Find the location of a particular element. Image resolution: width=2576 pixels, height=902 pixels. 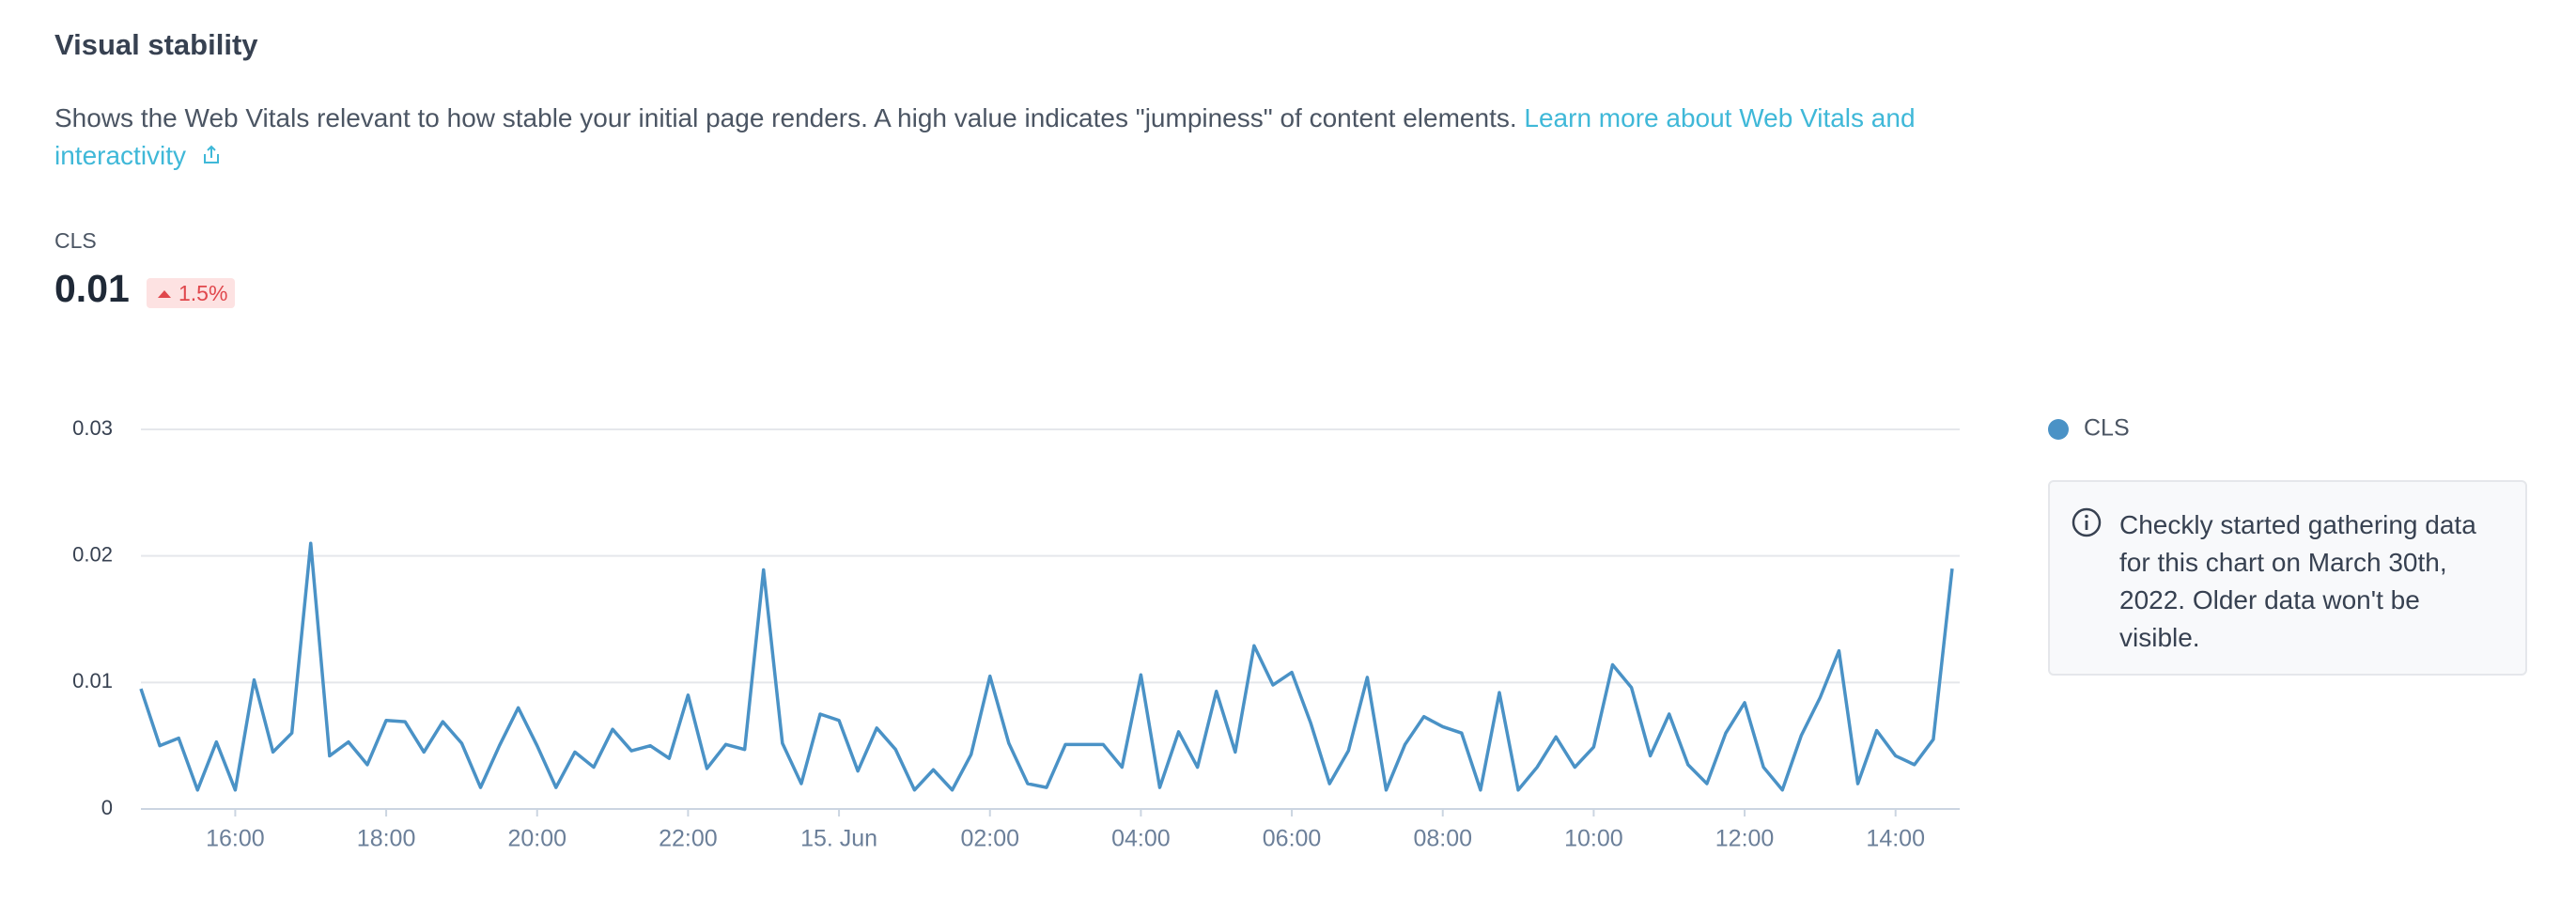

x-tick-label: 02:00 is located at coordinates (990, 839).